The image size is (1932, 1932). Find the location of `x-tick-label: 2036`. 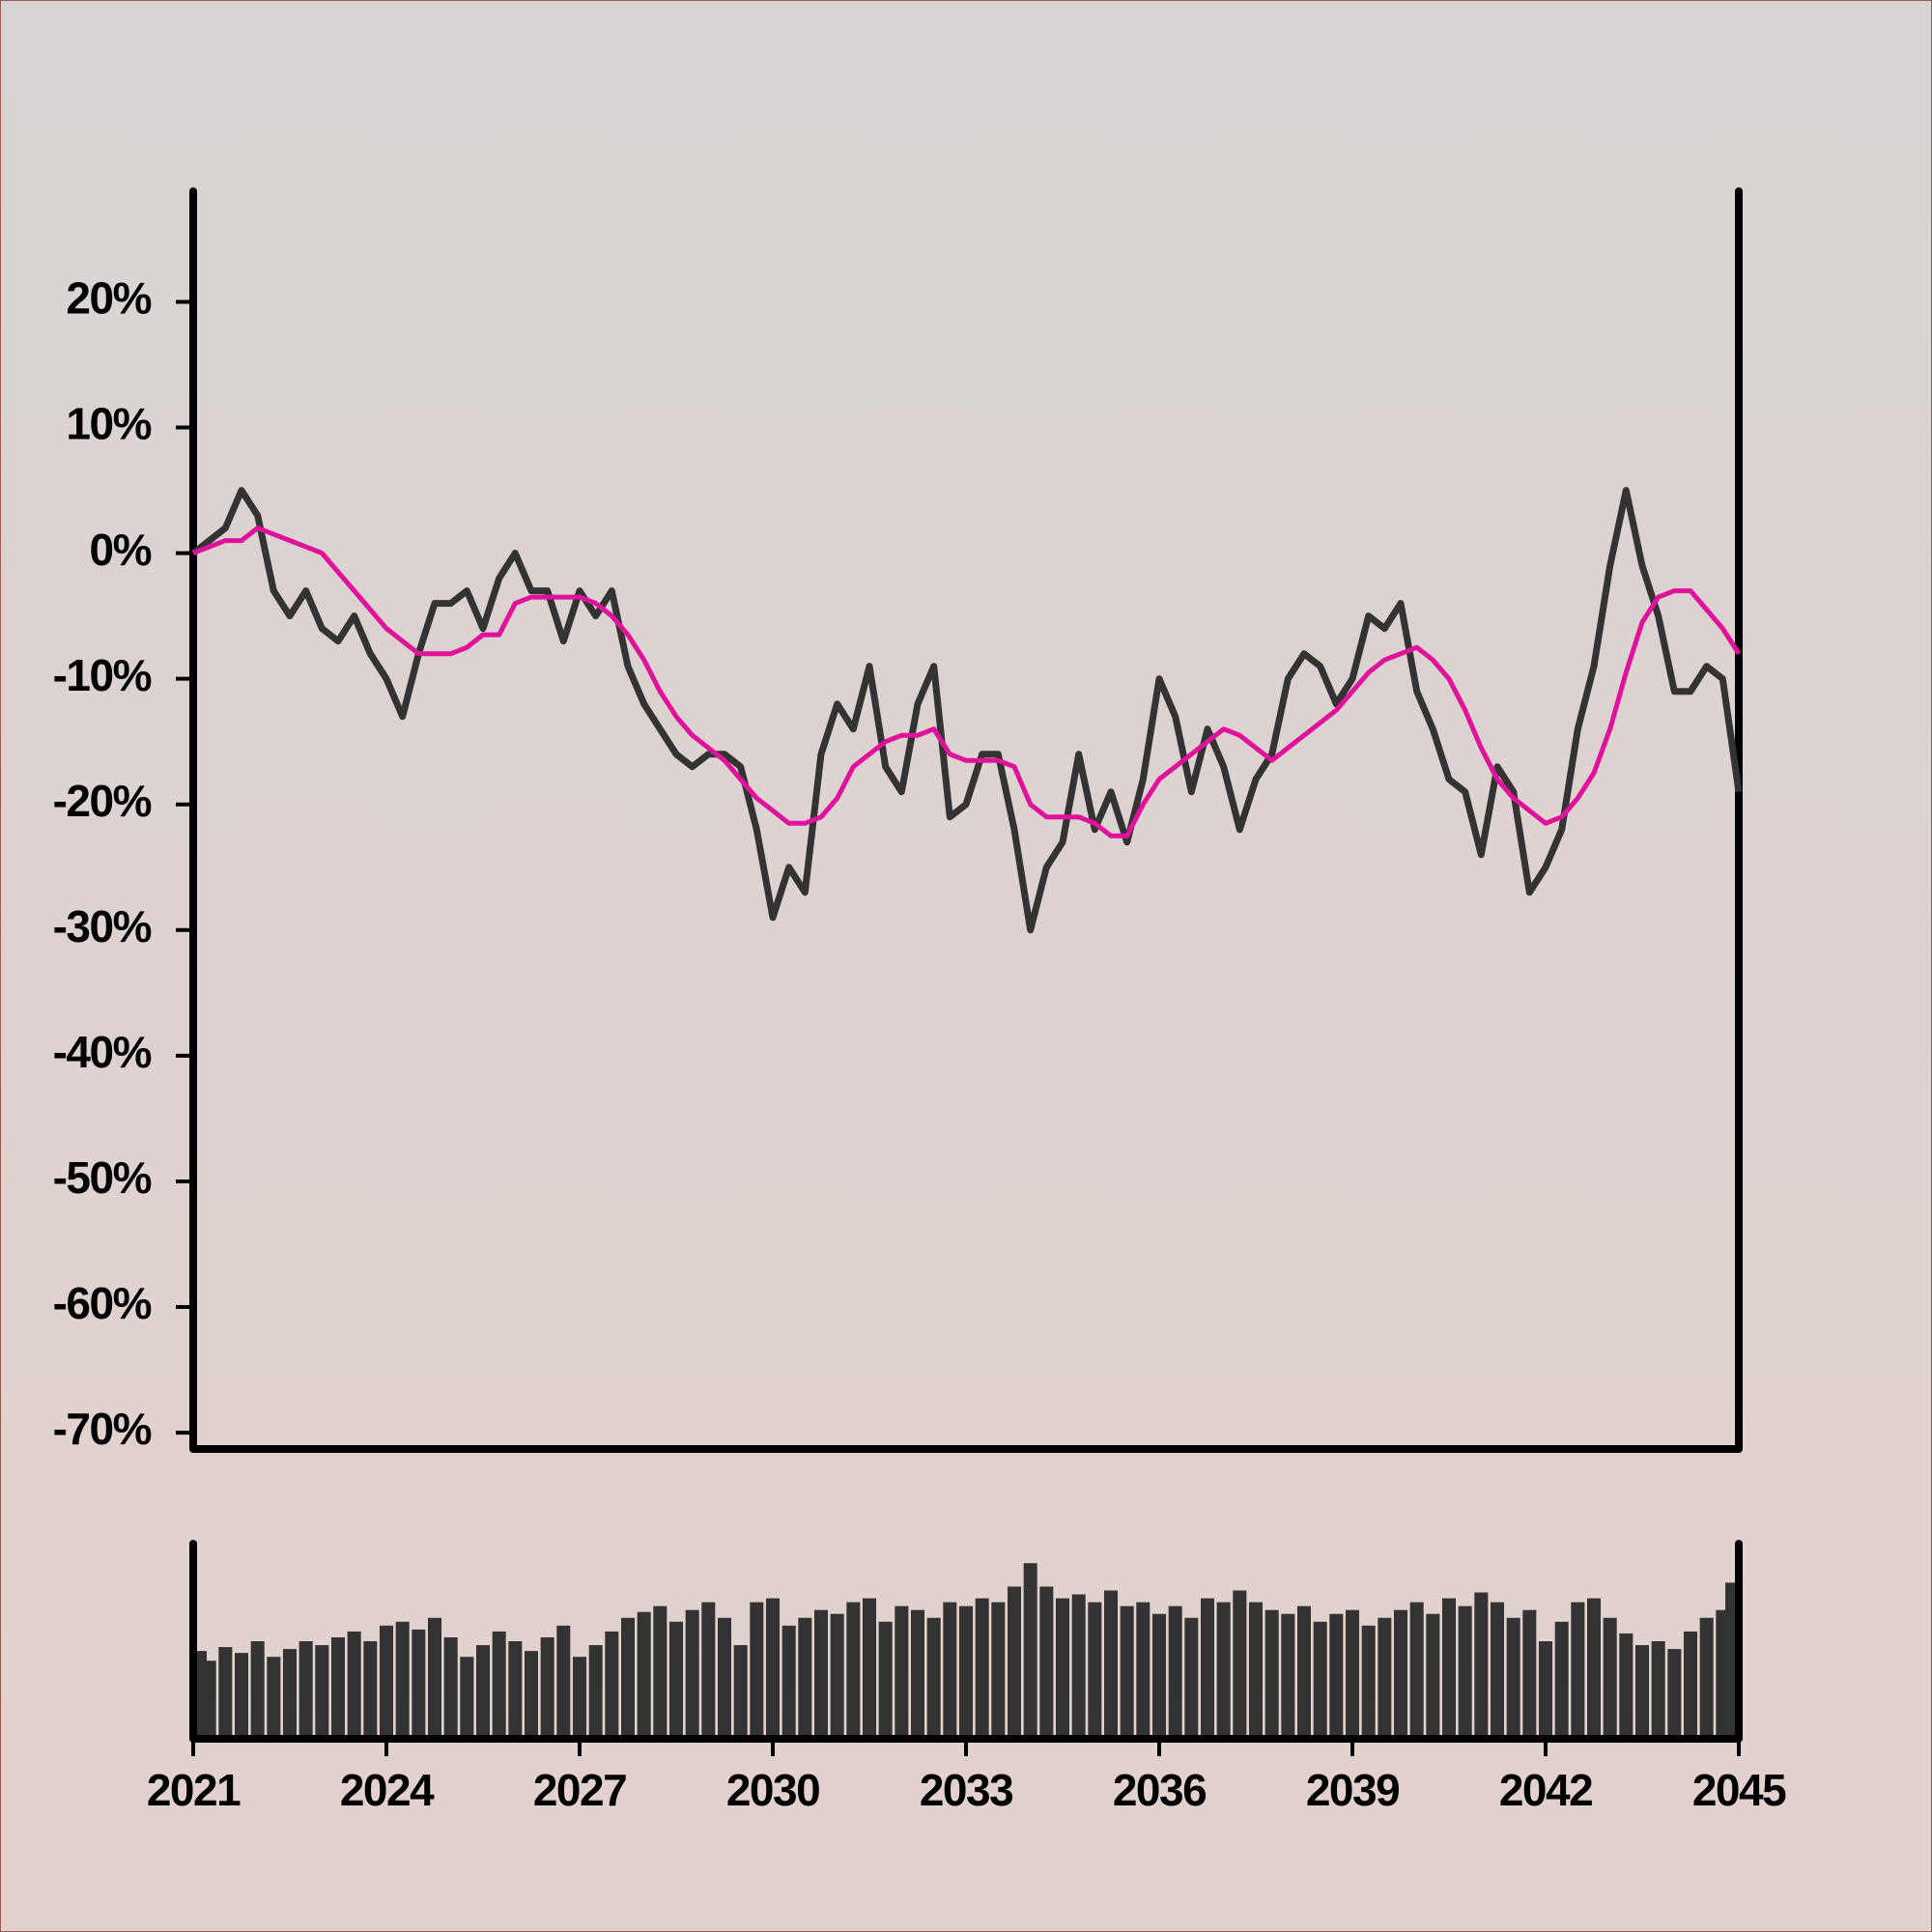

x-tick-label: 2036 is located at coordinates (1159, 1790).